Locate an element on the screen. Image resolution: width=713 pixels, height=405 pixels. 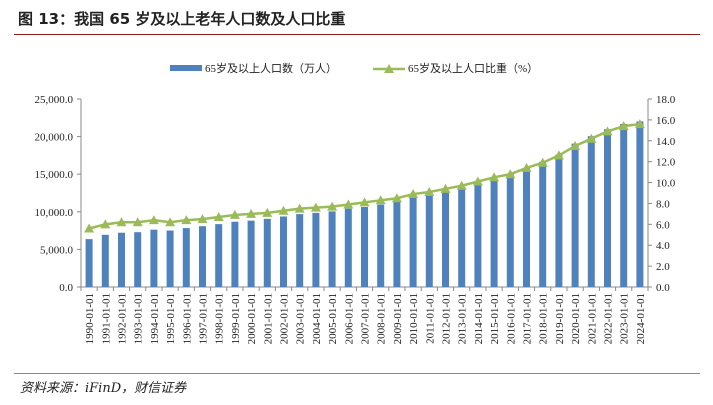
legend-bar-label: 65岁及以上人口数（万人） is located at coordinates (271, 68).